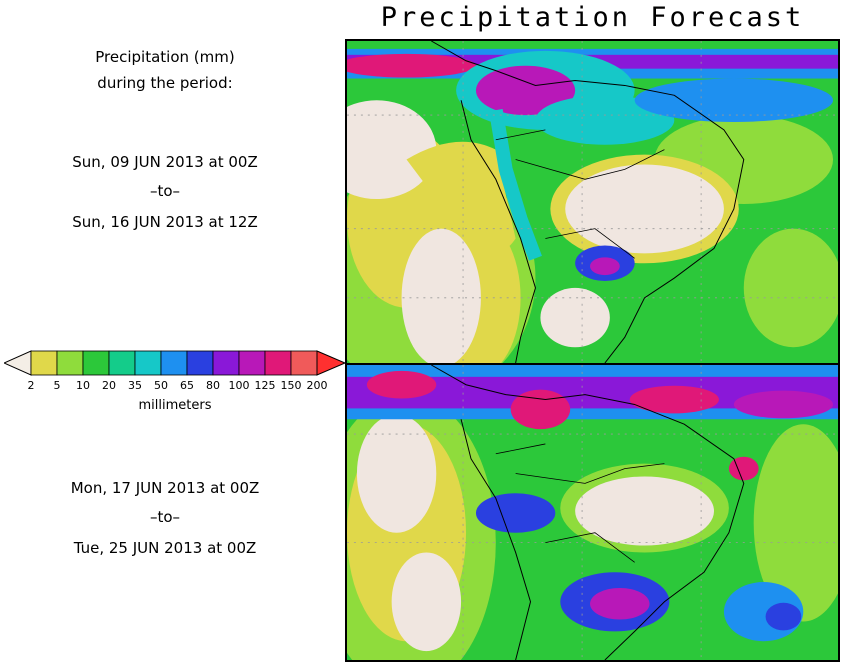 This screenshot has height=662, width=850. Describe the element at coordinates (165, 57) in the screenshot. I see `description-line1: Precipitation (mm)` at that location.